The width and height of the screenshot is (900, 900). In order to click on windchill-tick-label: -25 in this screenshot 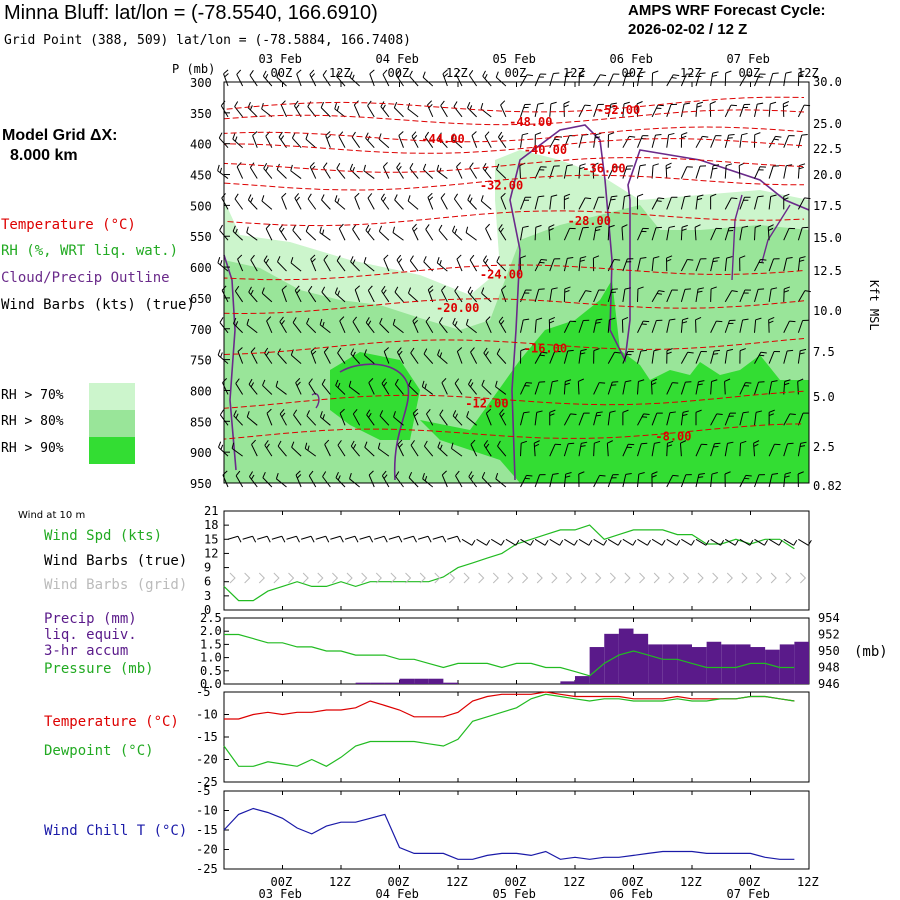, I will do `click(207, 869)`.